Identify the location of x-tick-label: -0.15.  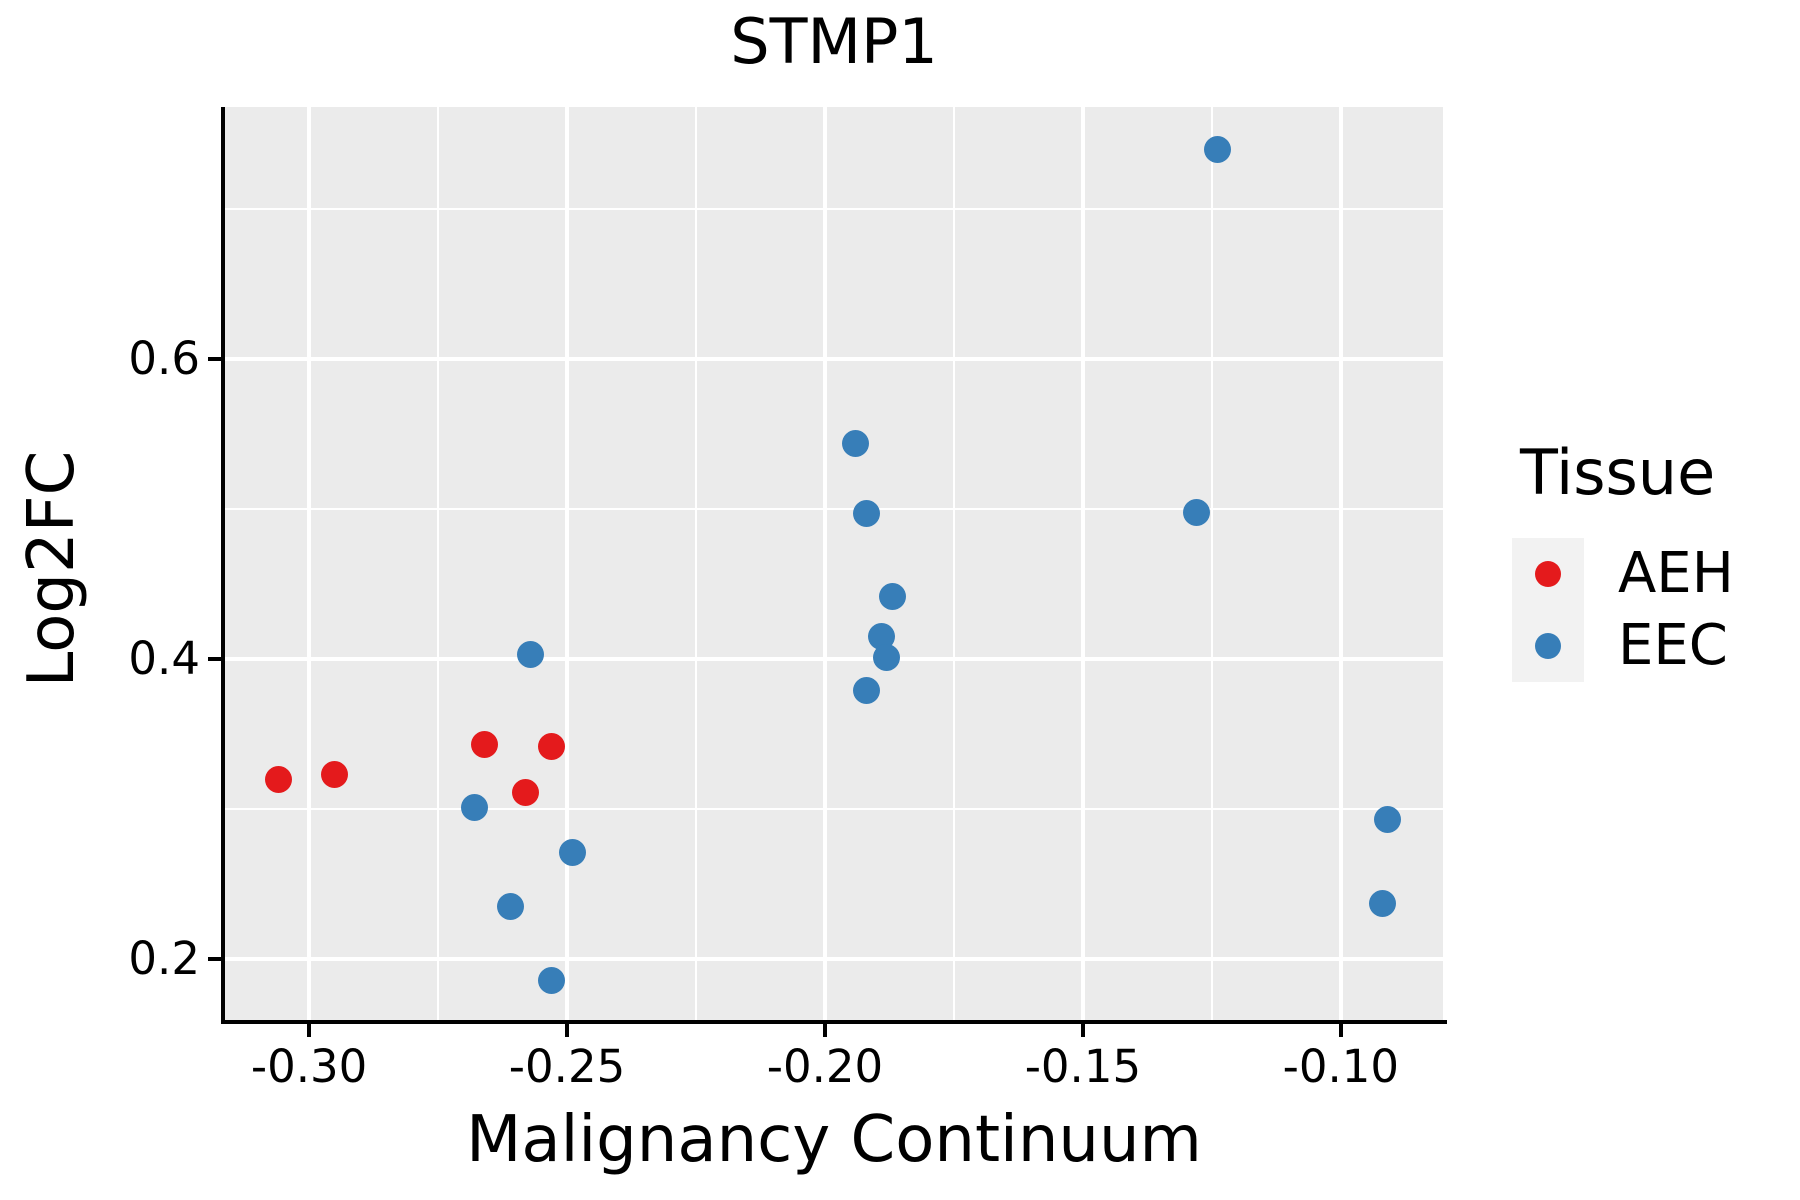
(1083, 1066).